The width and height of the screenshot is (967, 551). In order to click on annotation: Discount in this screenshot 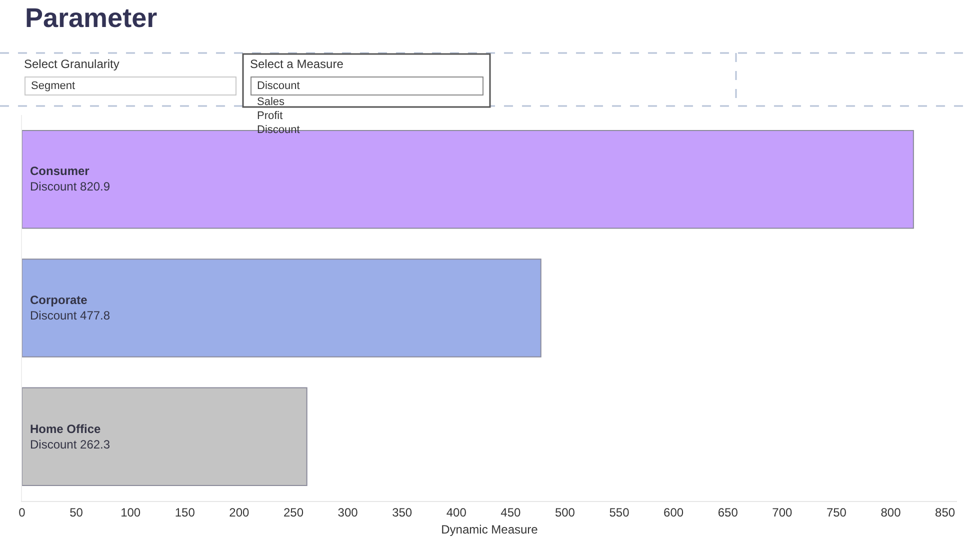, I will do `click(278, 130)`.